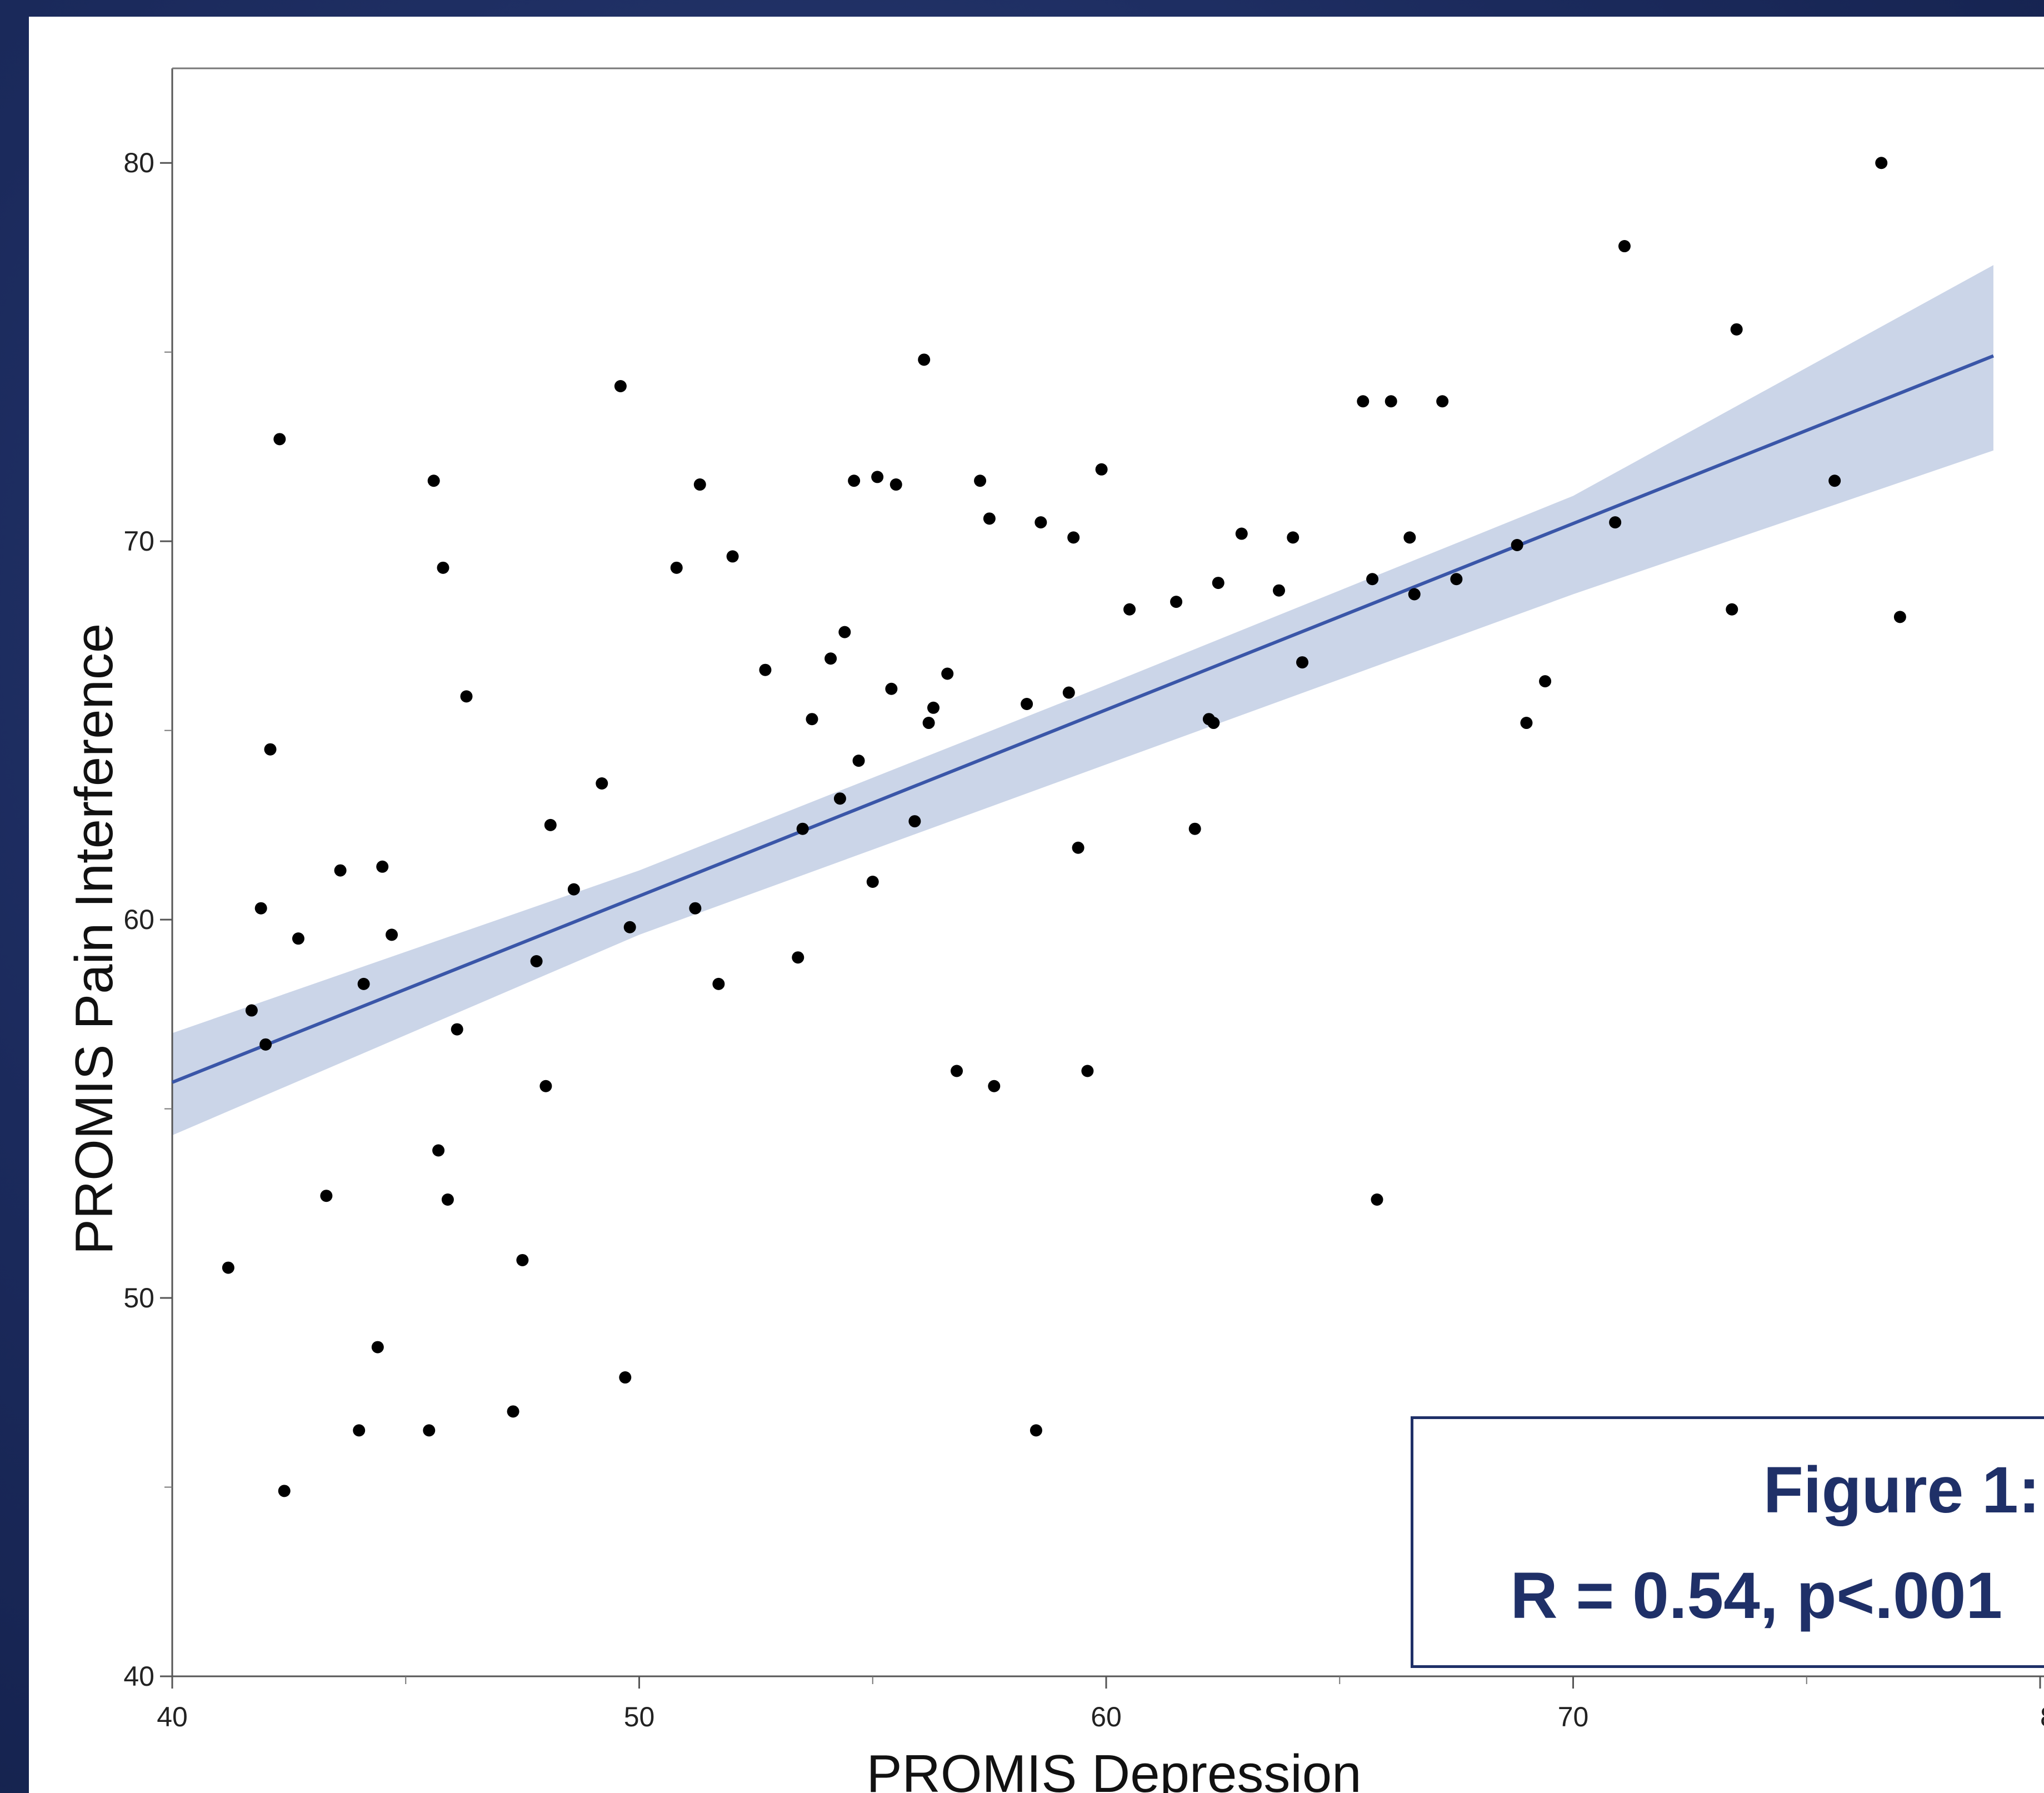 The width and height of the screenshot is (2044, 1793). Describe the element at coordinates (138, 919) in the screenshot. I see `y-tick-label: 60` at that location.